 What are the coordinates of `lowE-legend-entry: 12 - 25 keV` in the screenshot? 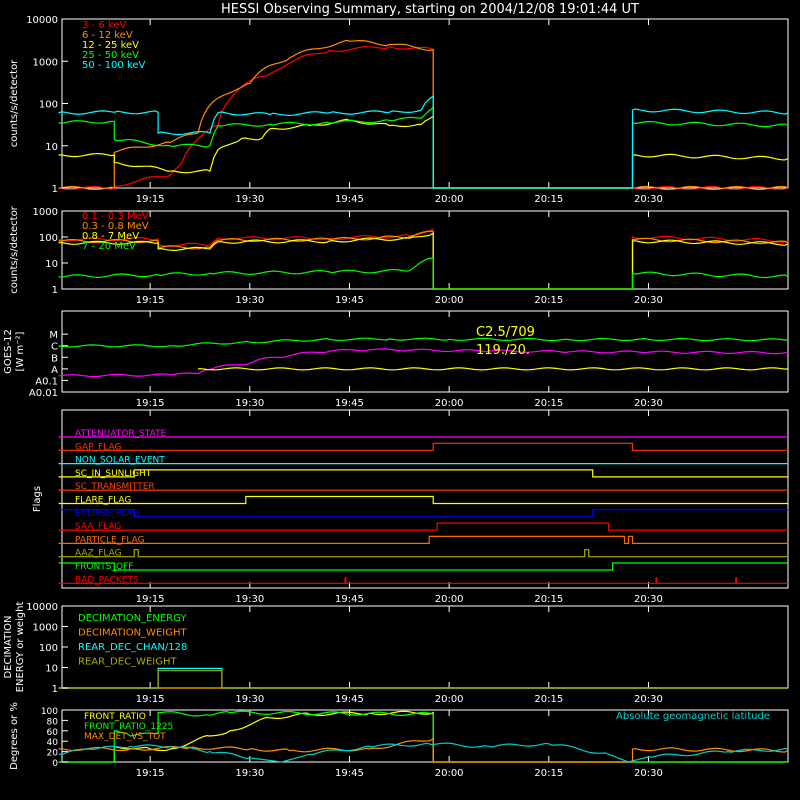 It's located at (110, 45).